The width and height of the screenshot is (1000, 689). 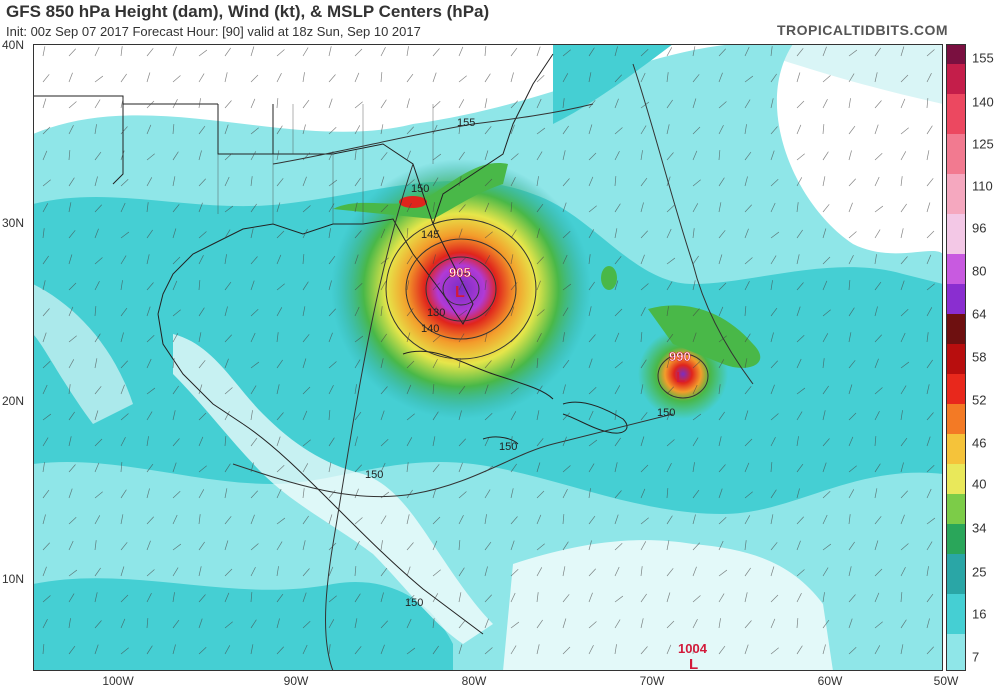 What do you see at coordinates (862, 30) in the screenshot?
I see `brand-watermark: TROPICALTIDBITS.COM` at bounding box center [862, 30].